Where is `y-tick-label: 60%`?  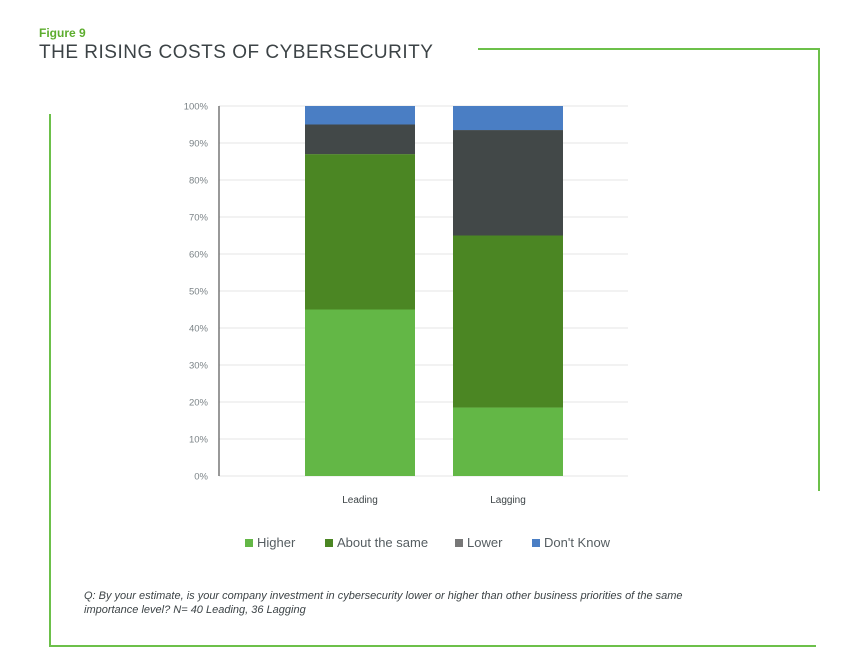 y-tick-label: 60% is located at coordinates (199, 255).